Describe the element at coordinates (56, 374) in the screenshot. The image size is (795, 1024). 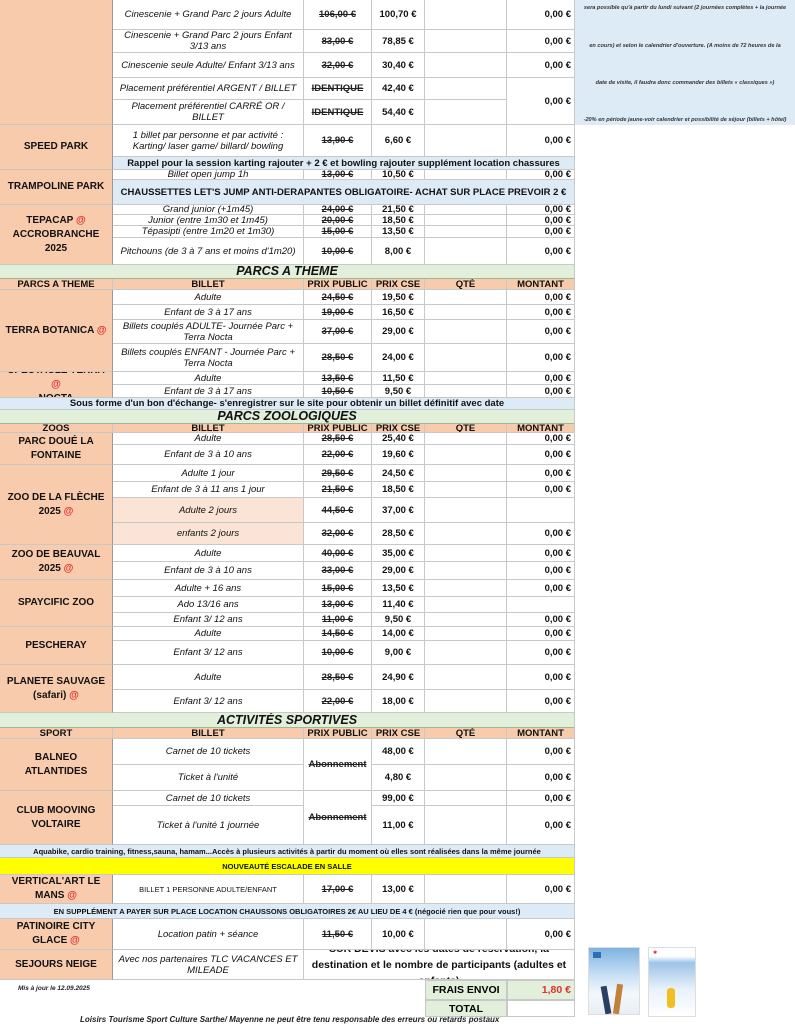
I see `venue-label: SPECTACLE TERRA` at that location.